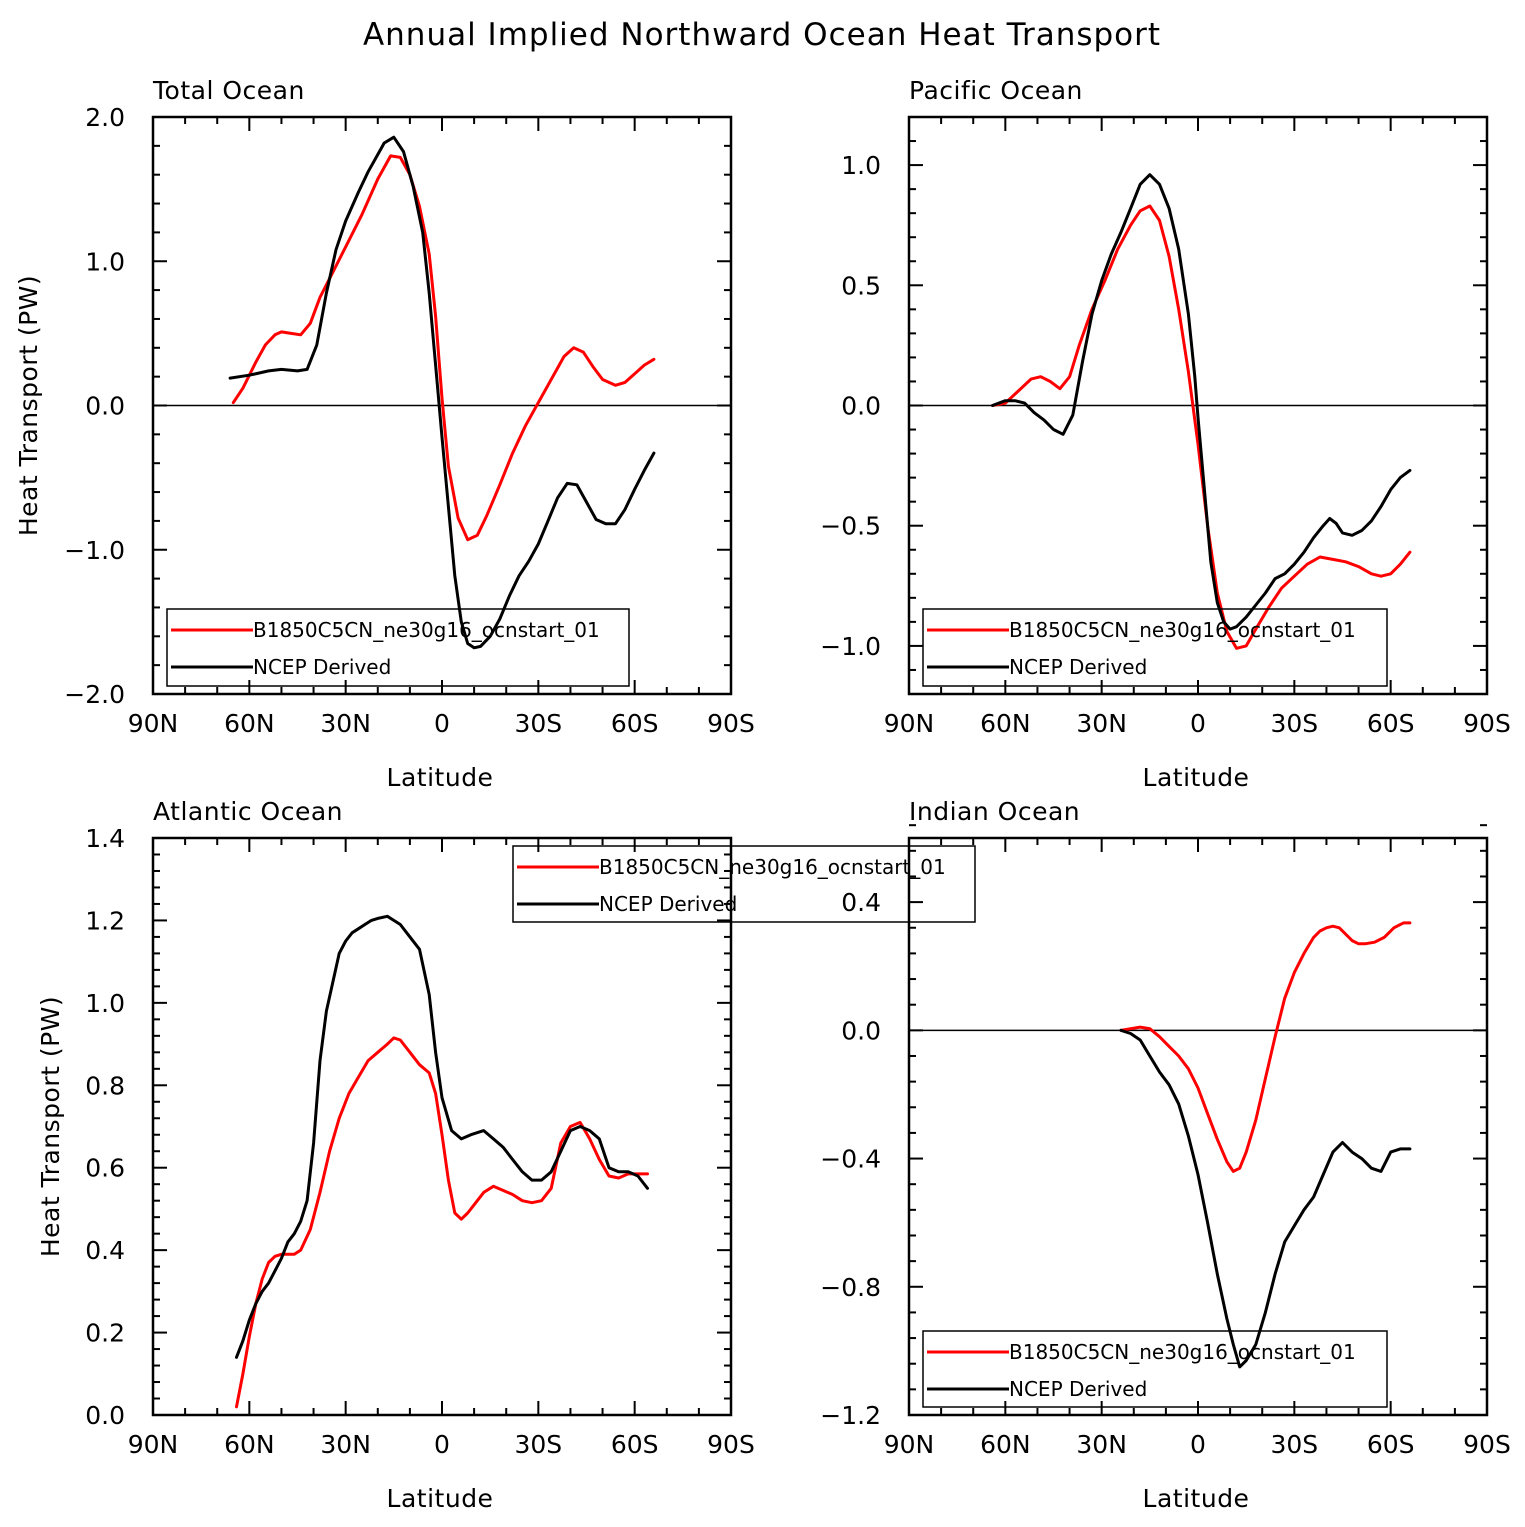 This screenshot has width=1525, height=1527. I want to click on y-tick-label: −2.0, so click(94, 694).